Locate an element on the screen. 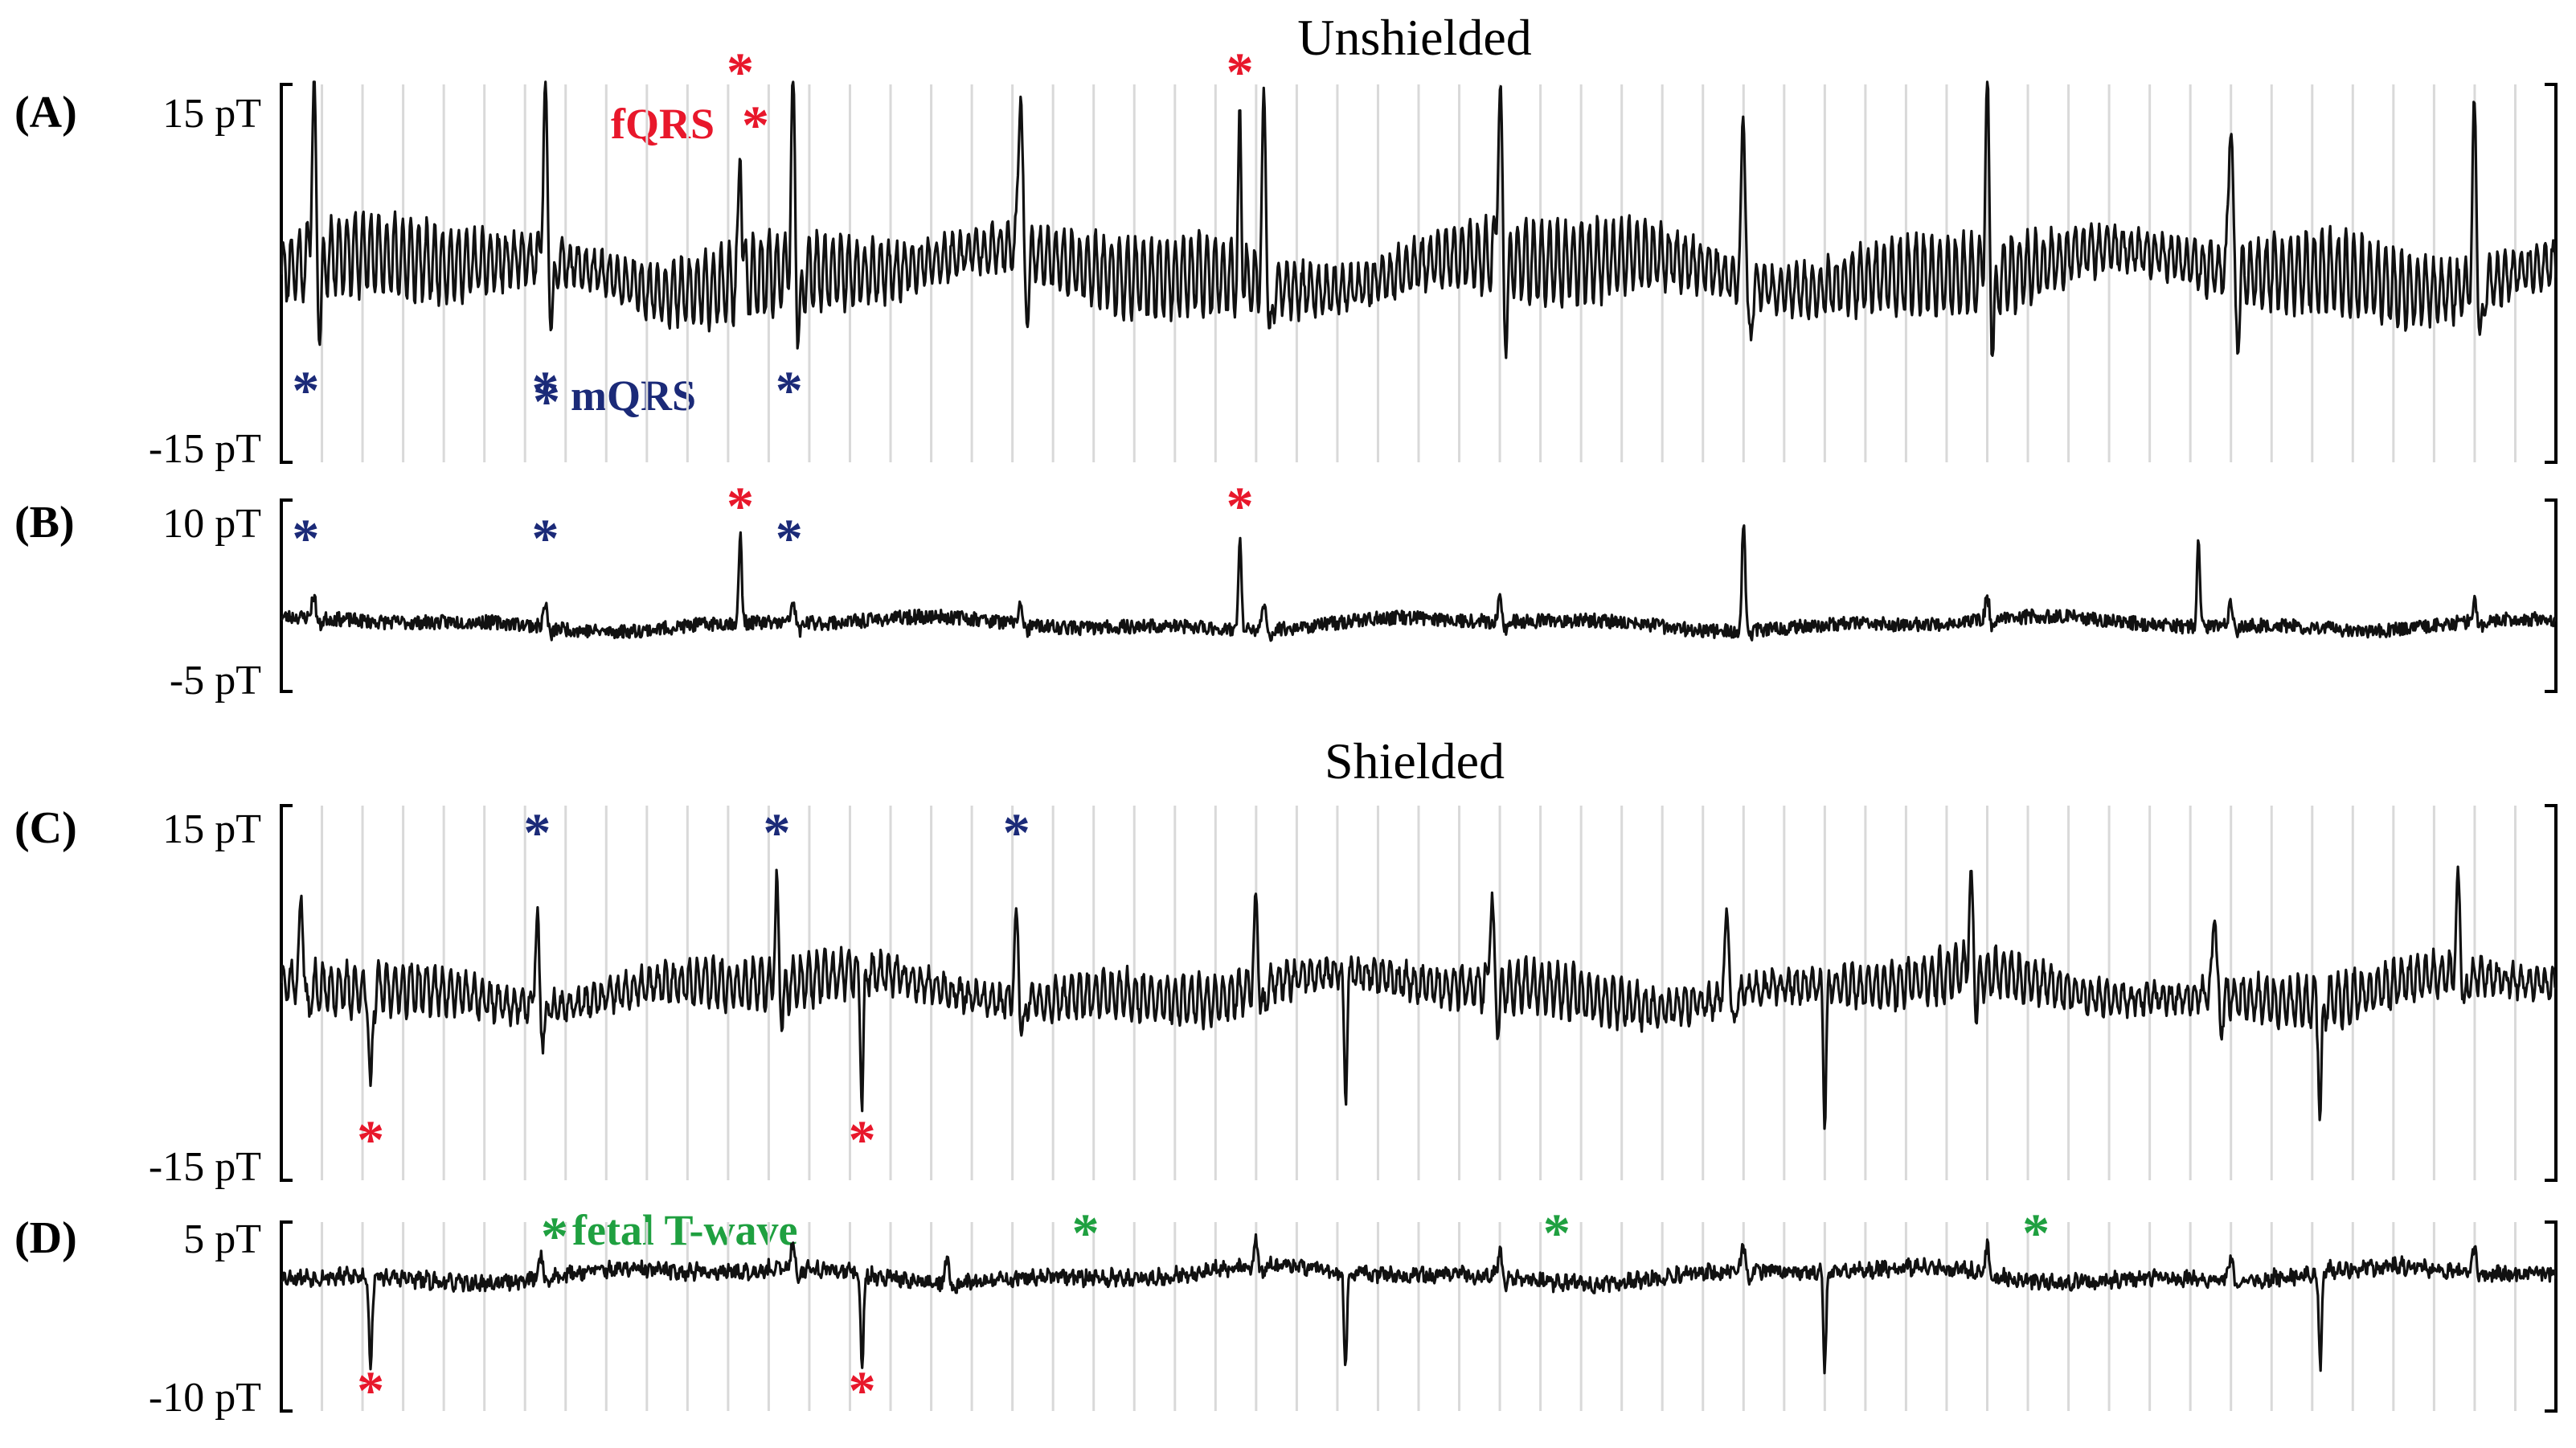 The height and width of the screenshot is (1448, 2576). ytick-b-top: 10 pT is located at coordinates (211, 524).